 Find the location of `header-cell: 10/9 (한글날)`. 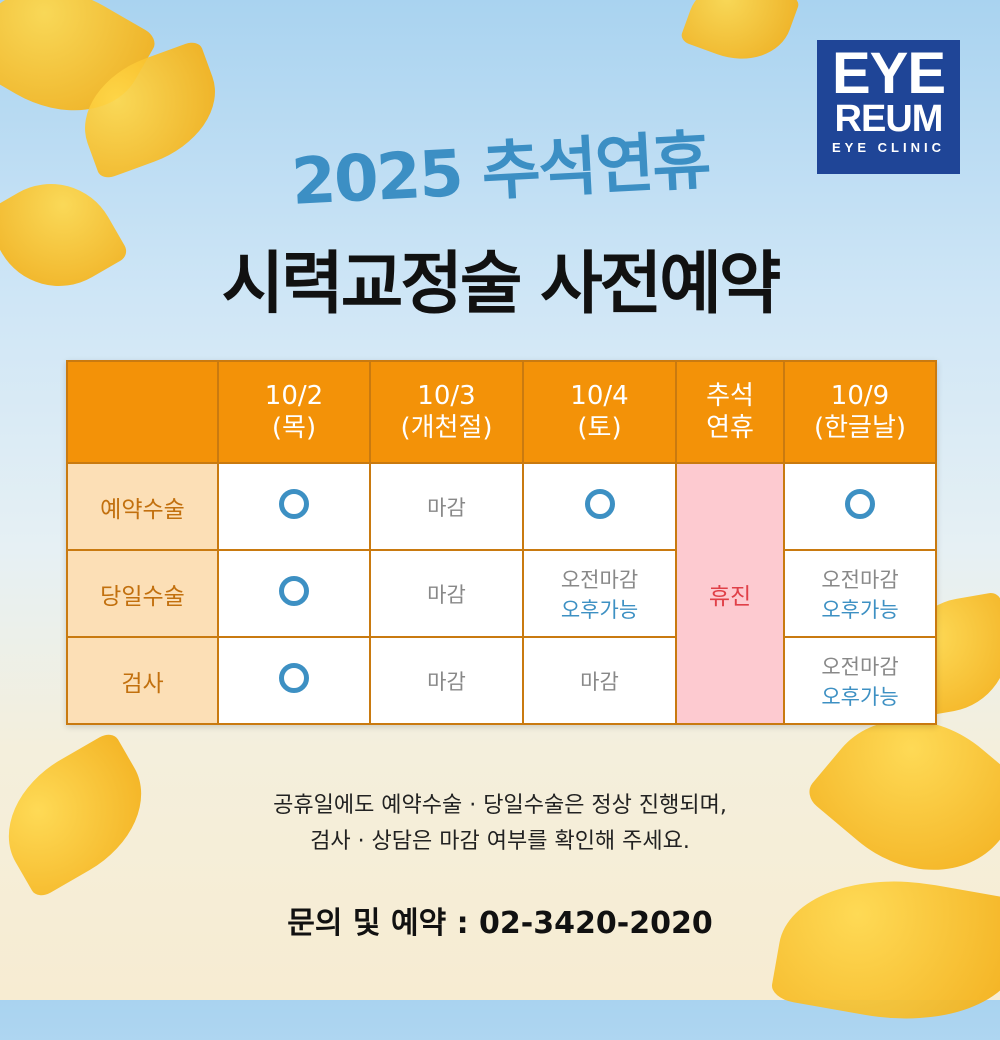

header-cell: 10/9 (한글날) is located at coordinates (860, 412).